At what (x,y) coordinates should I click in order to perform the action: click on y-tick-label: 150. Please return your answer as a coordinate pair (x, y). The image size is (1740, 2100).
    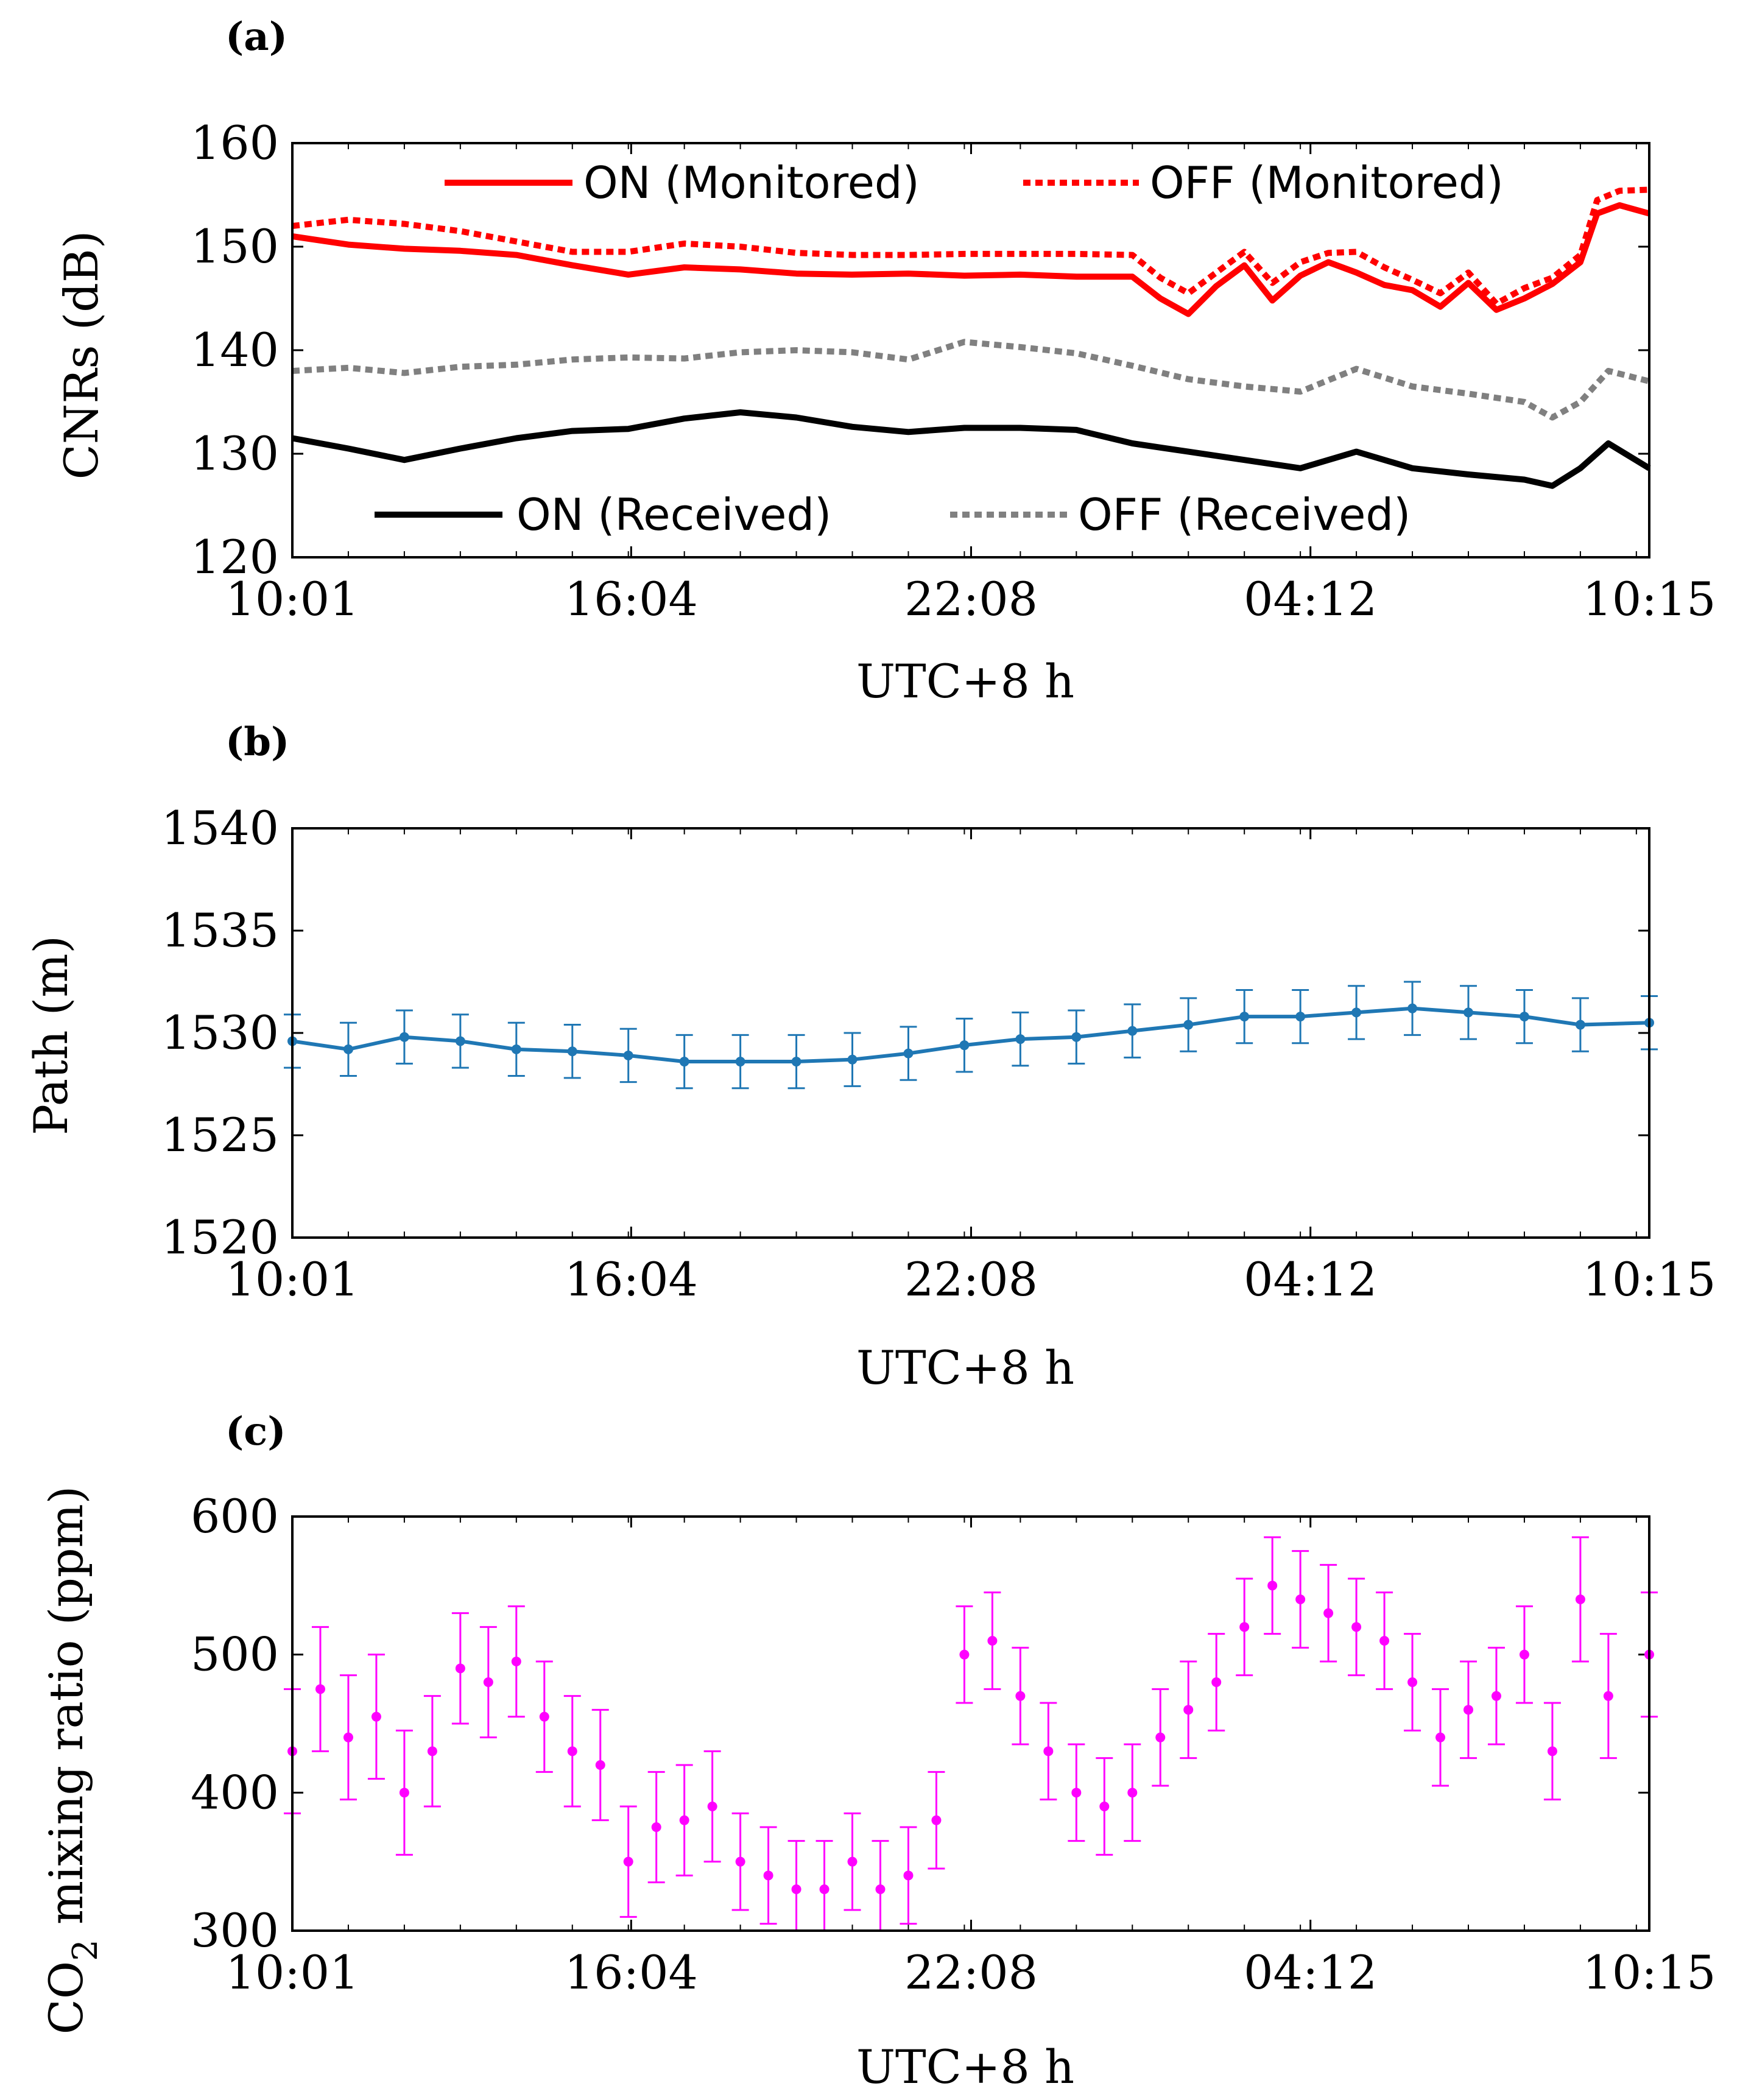
    Looking at the image, I should click on (235, 246).